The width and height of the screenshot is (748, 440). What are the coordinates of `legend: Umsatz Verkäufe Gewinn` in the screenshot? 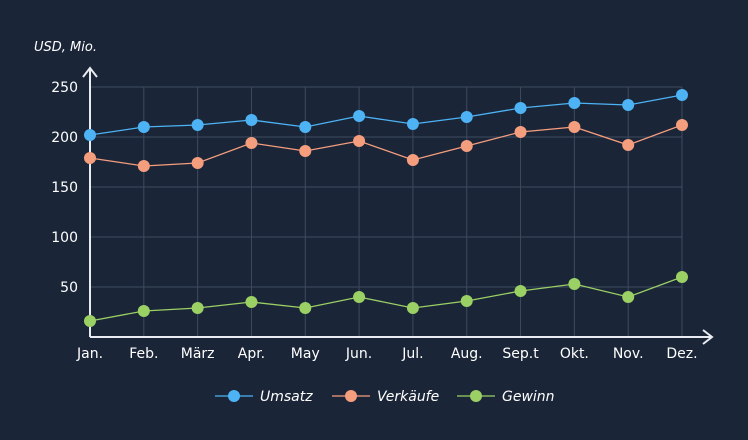 It's located at (385, 397).